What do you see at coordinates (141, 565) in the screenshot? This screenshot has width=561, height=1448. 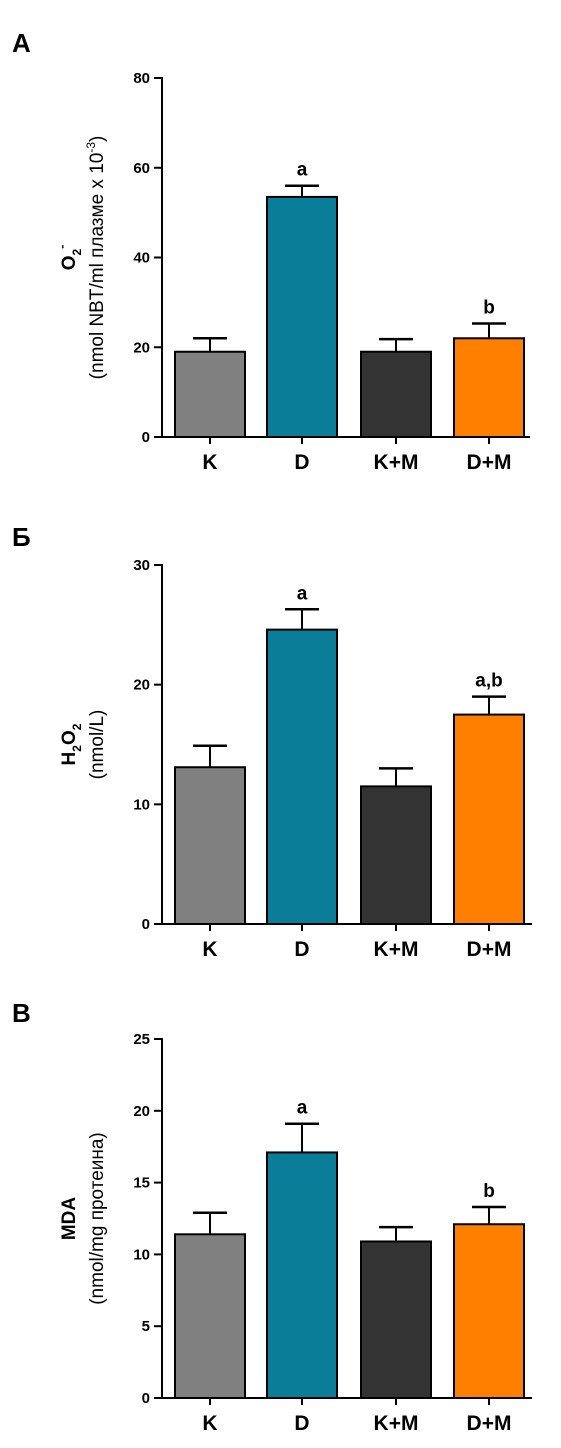 I see `y-tick-label: 30` at bounding box center [141, 565].